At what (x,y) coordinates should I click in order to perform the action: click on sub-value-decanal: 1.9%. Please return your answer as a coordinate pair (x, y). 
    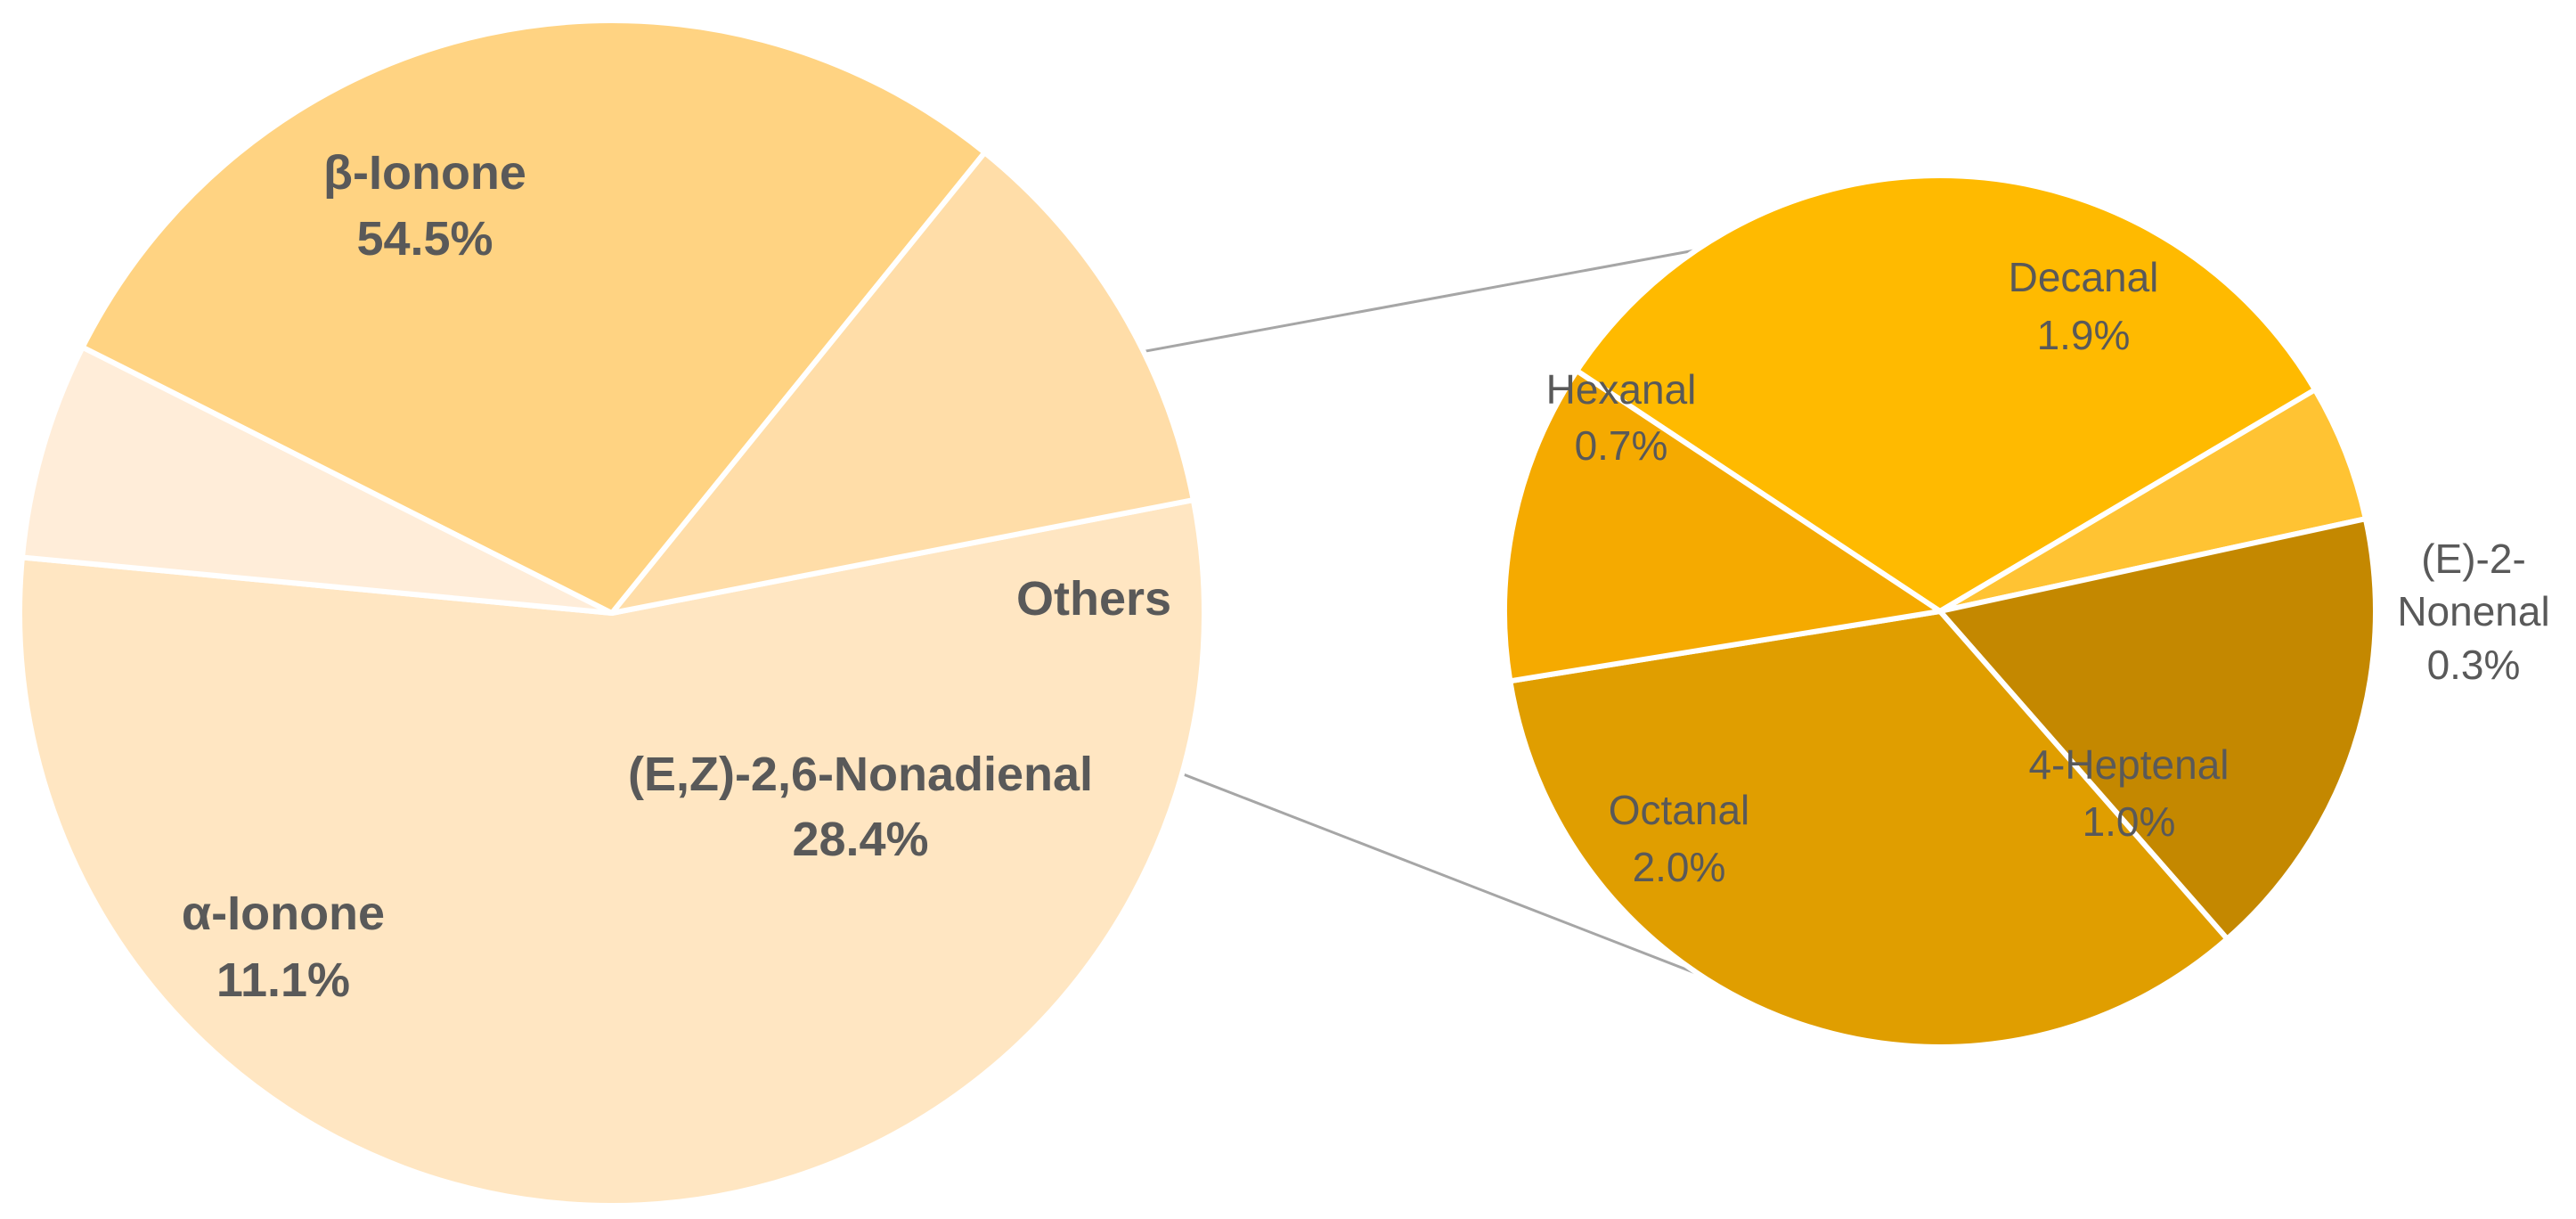
    Looking at the image, I should click on (2084, 335).